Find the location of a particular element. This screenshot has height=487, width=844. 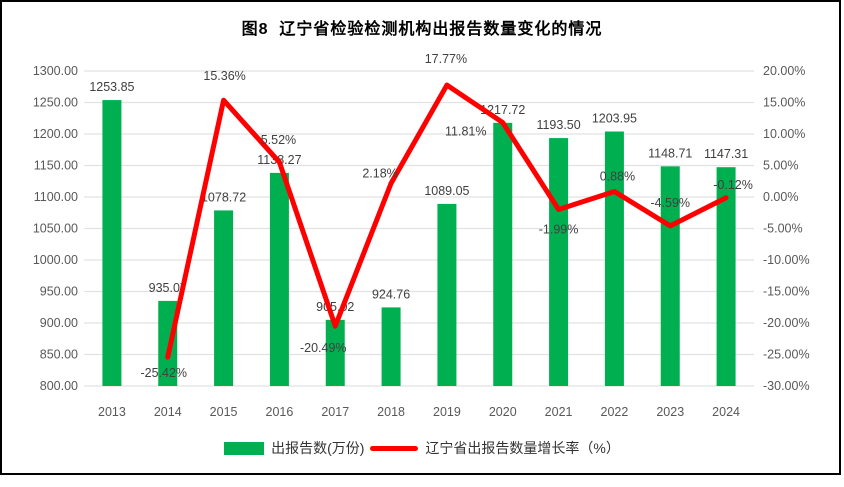

growth-rate-label-2020: 11.81% is located at coordinates (465, 132).